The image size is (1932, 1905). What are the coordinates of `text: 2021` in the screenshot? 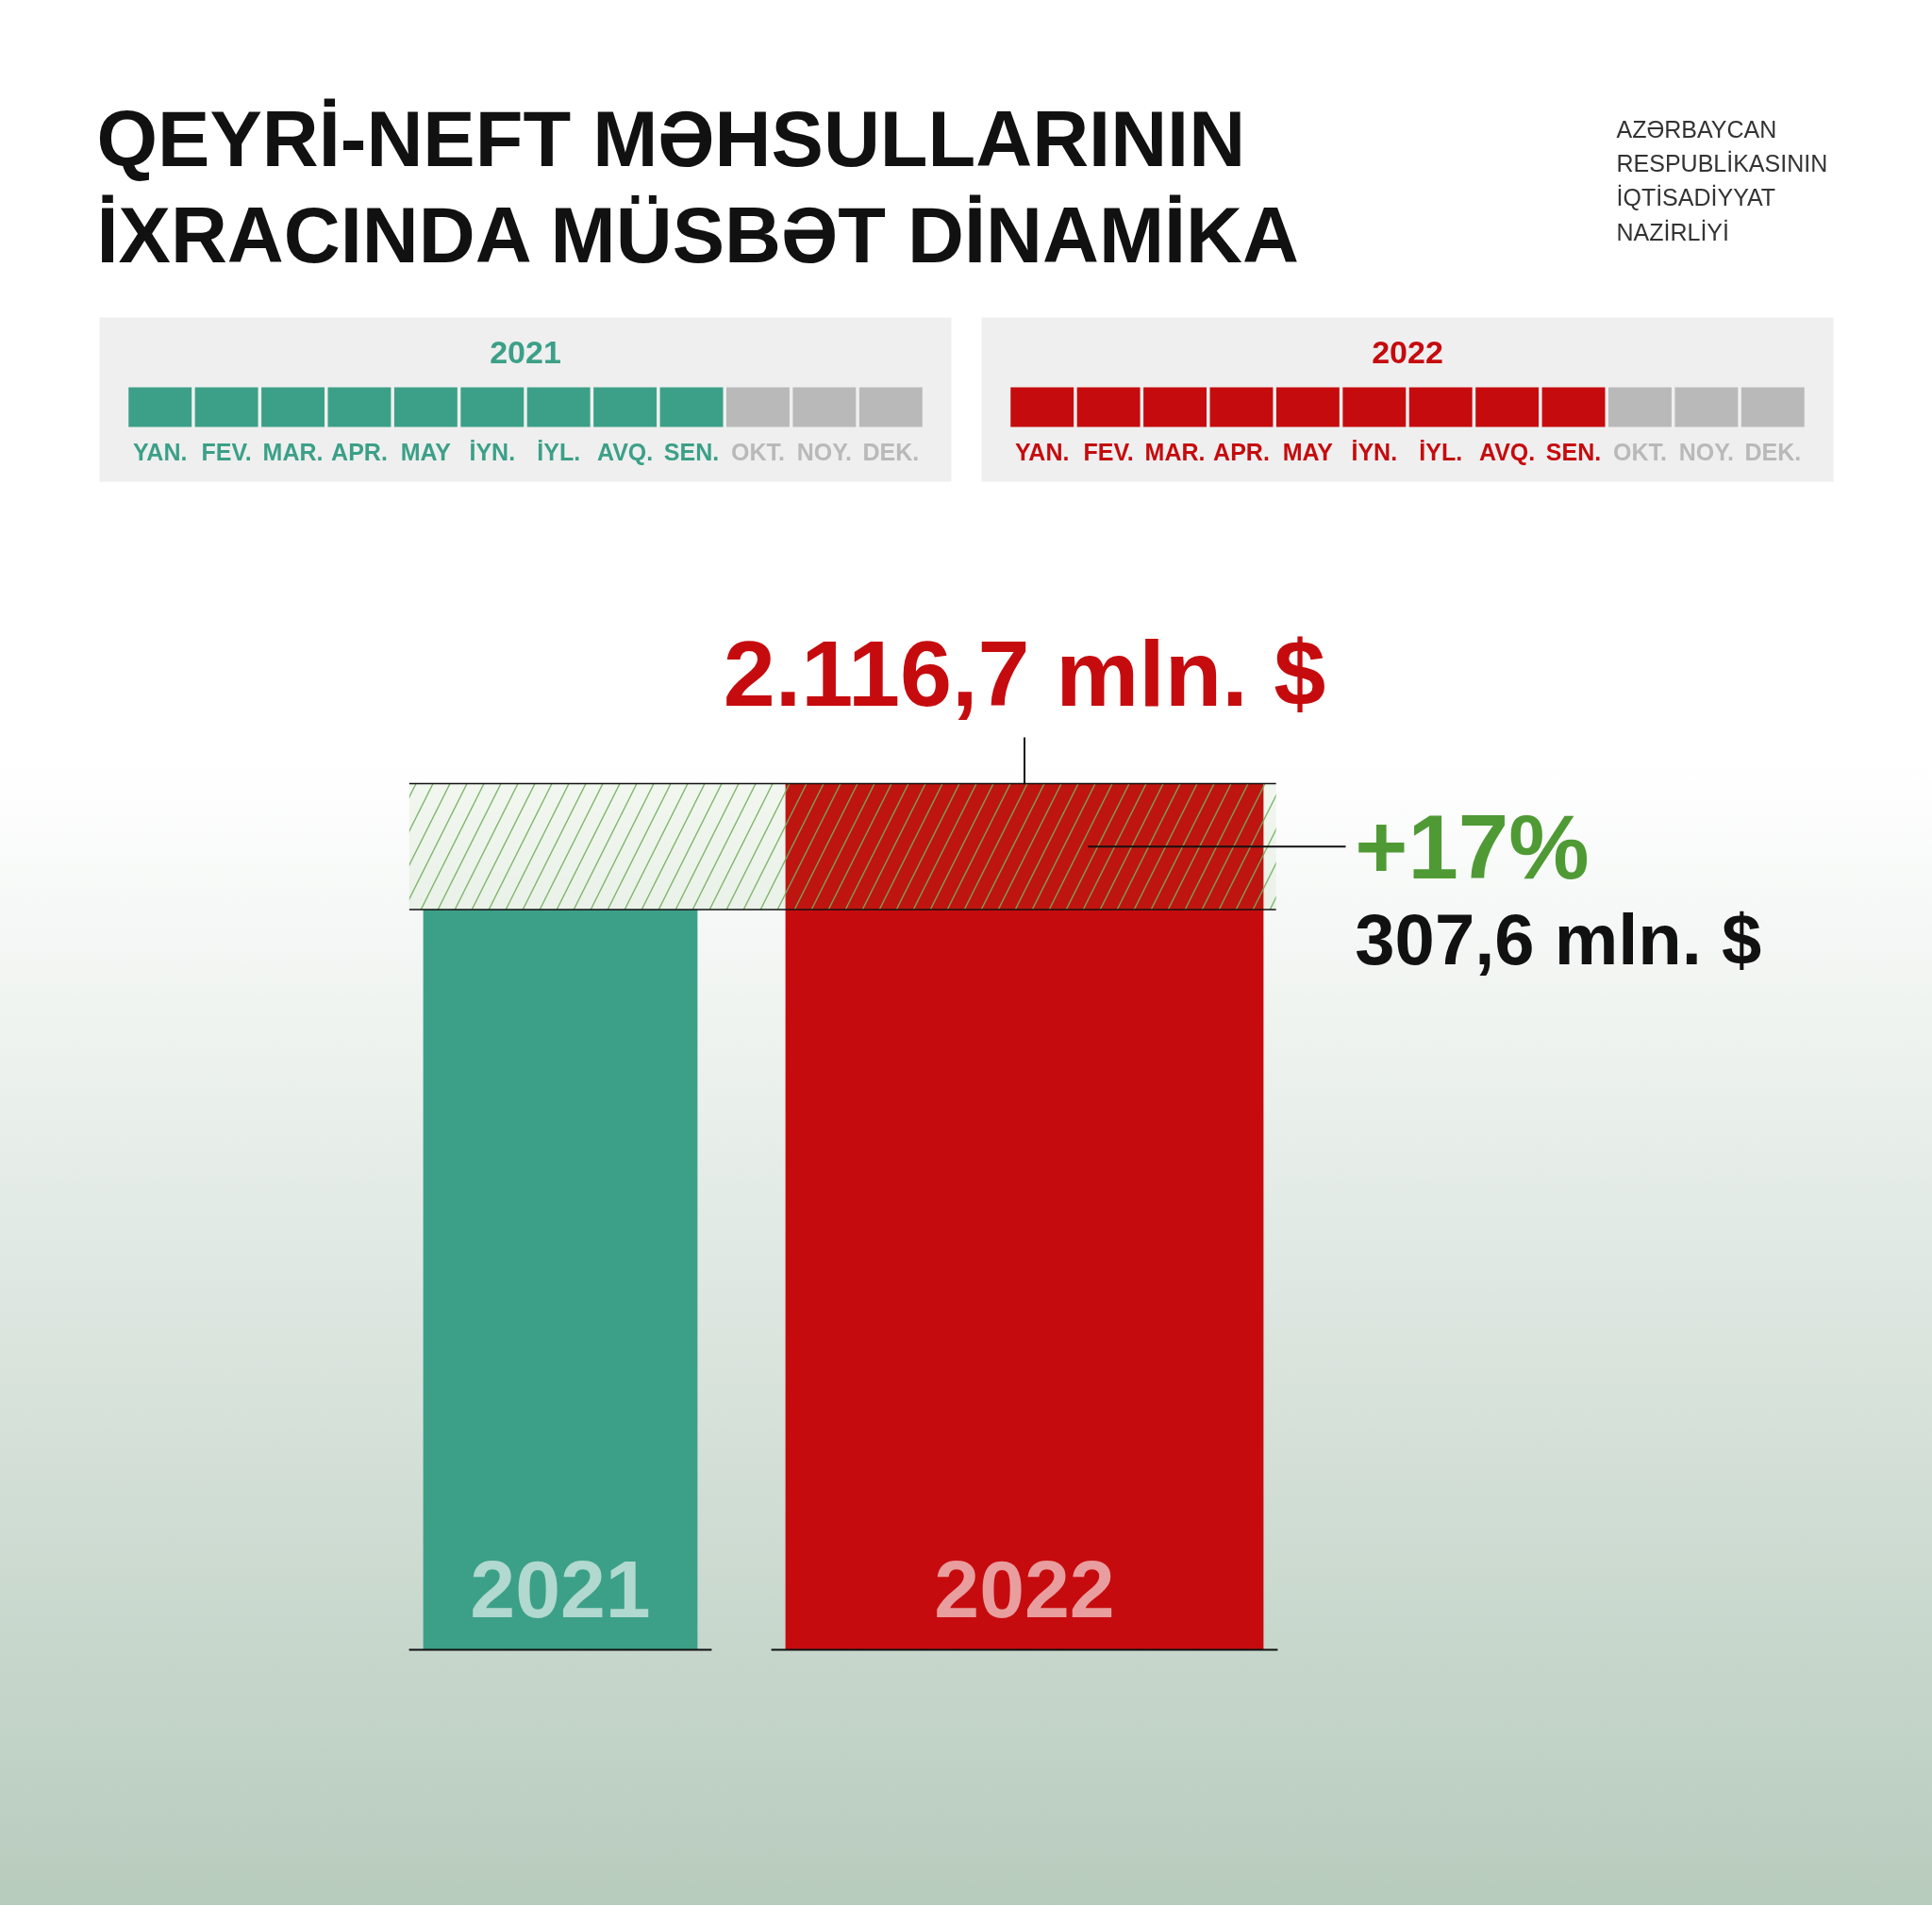 It's located at (561, 1589).